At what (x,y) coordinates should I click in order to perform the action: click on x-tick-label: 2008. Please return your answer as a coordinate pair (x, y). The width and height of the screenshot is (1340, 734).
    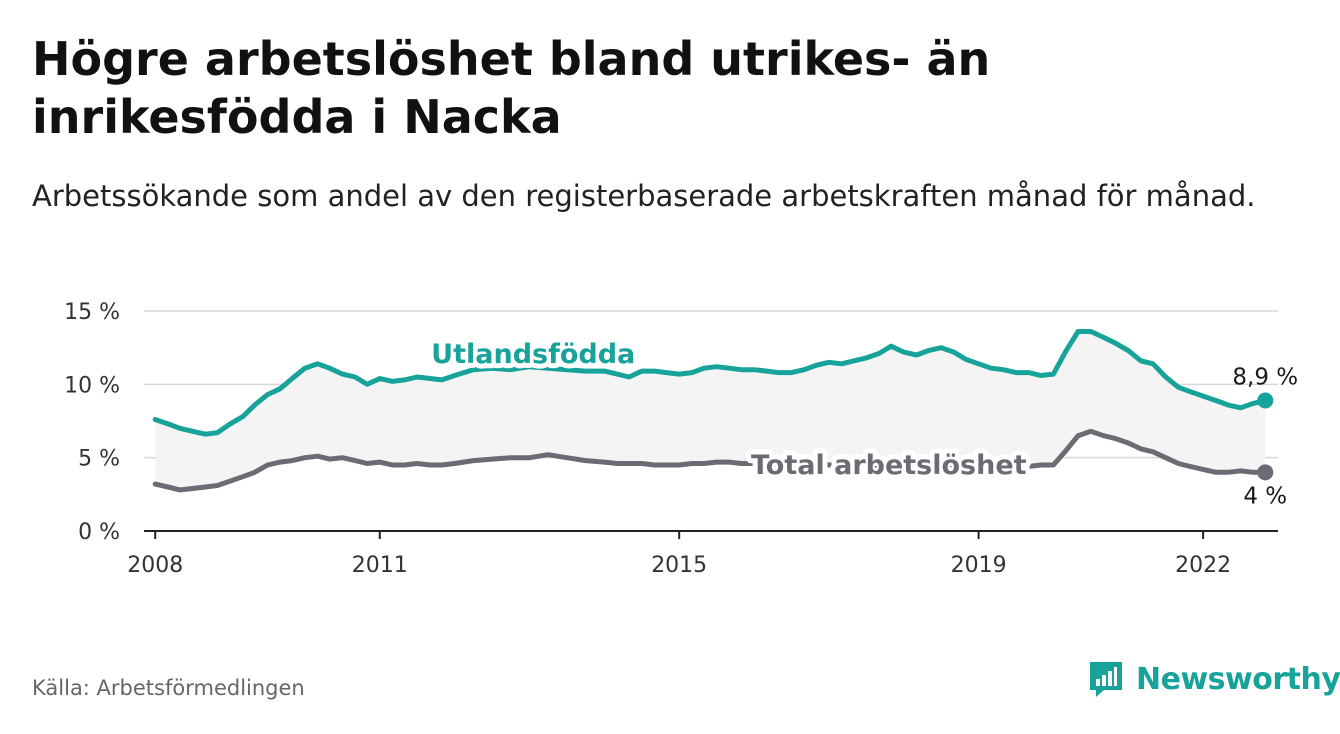
    Looking at the image, I should click on (155, 565).